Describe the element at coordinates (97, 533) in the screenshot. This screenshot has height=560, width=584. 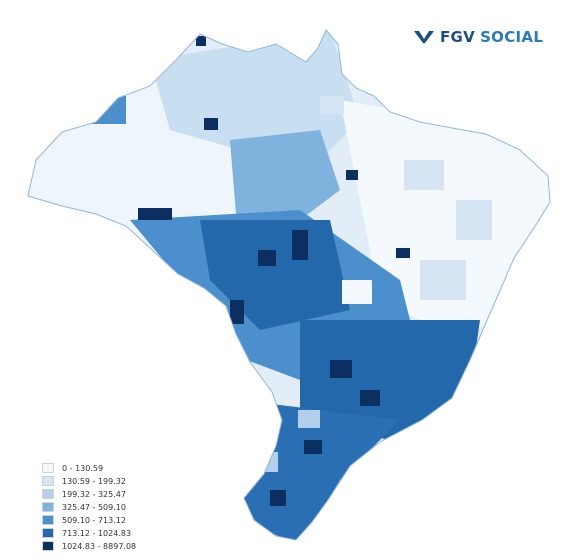
I see `legend-label: 713.12 - 1024.83` at that location.